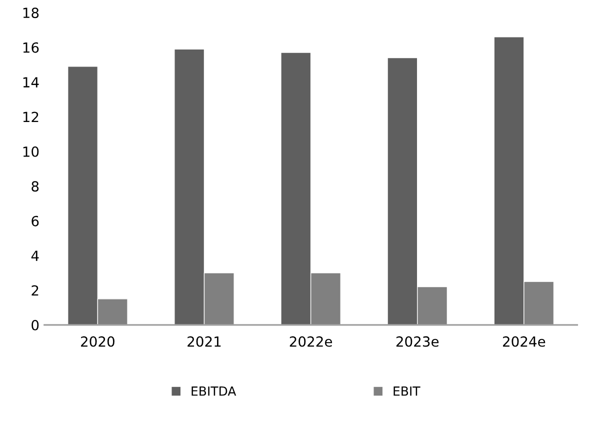  I want to click on y-tick-label: 18, so click(31, 13).